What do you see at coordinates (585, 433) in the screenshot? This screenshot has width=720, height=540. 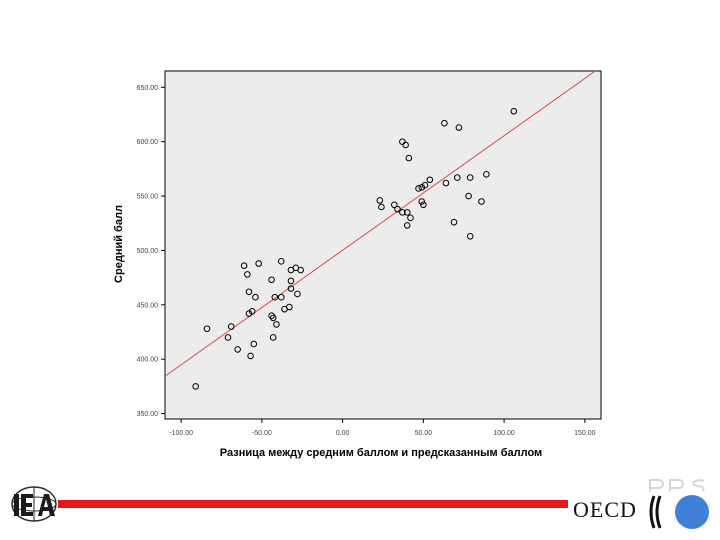 I see `x-tick-label: 150.00` at bounding box center [585, 433].